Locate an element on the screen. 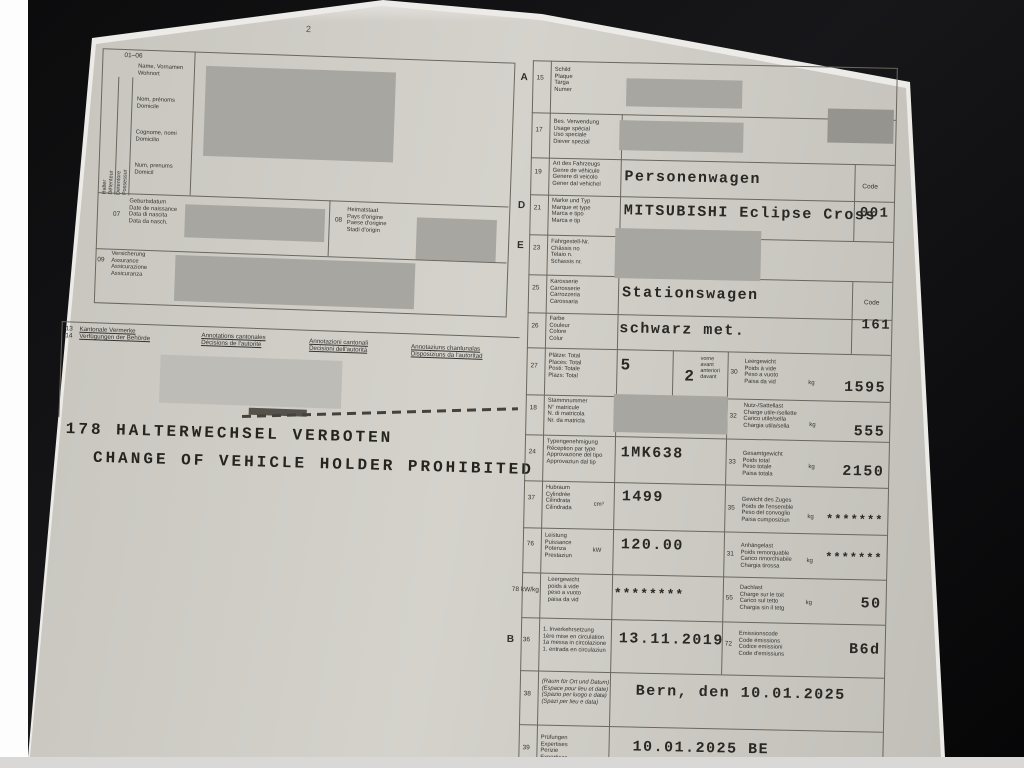 This screenshot has height=768, width=1024. field-25-number: 25 is located at coordinates (536, 288).